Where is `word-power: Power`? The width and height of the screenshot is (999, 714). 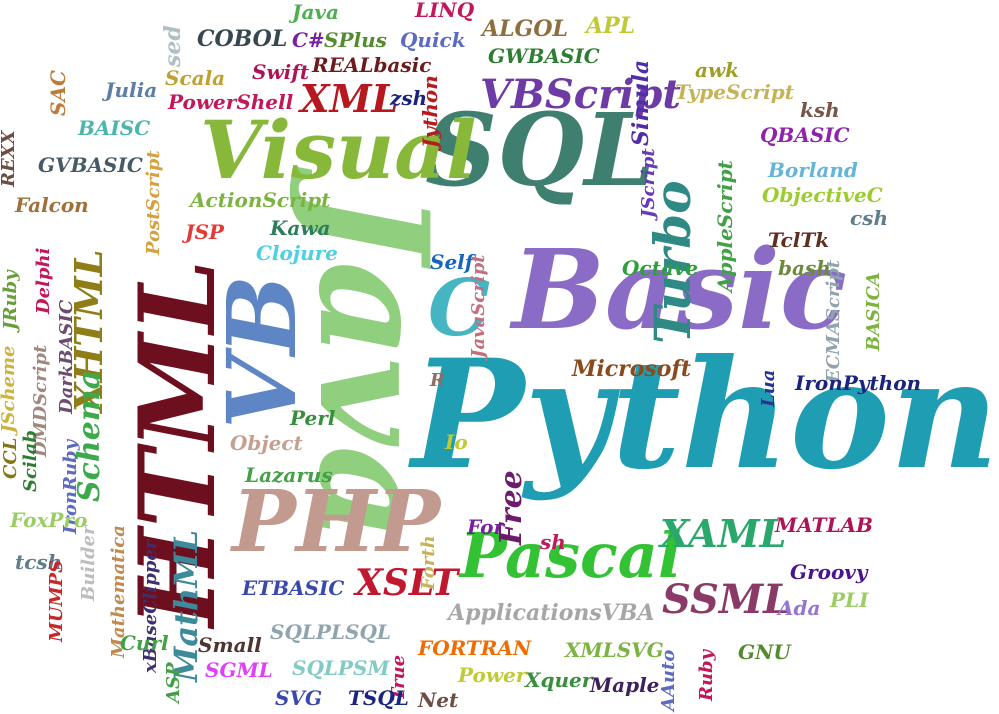
word-power: Power is located at coordinates (492, 675).